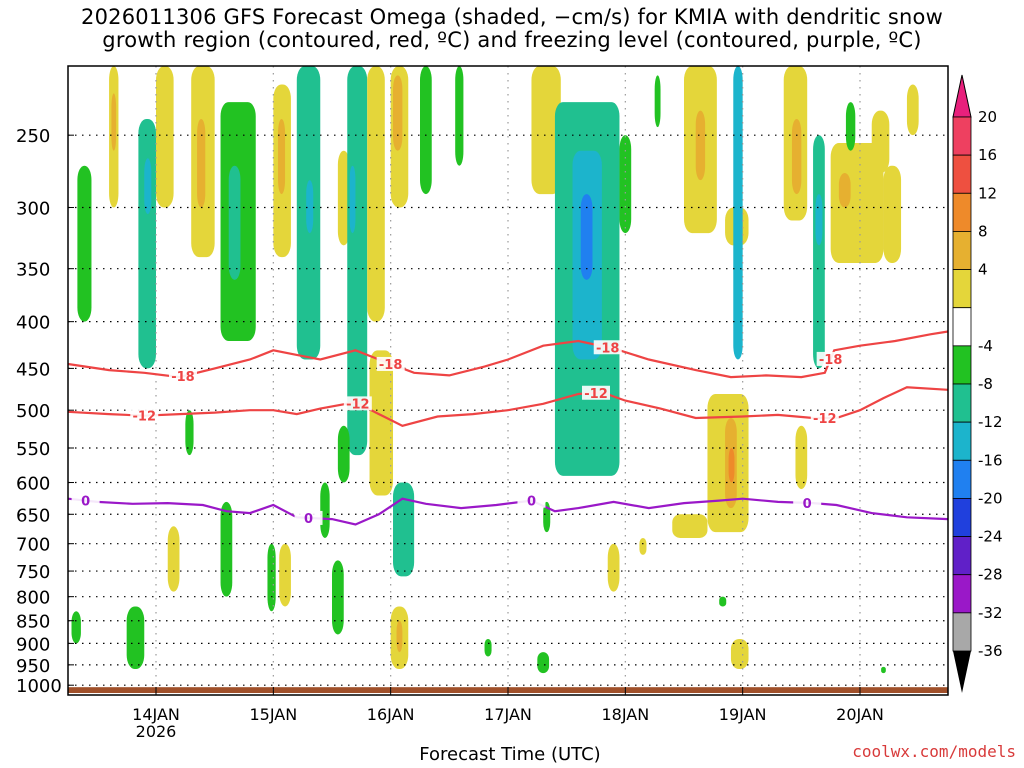  Describe the element at coordinates (608, 348) in the screenshot. I see `contour-label-0-2: -18` at that location.